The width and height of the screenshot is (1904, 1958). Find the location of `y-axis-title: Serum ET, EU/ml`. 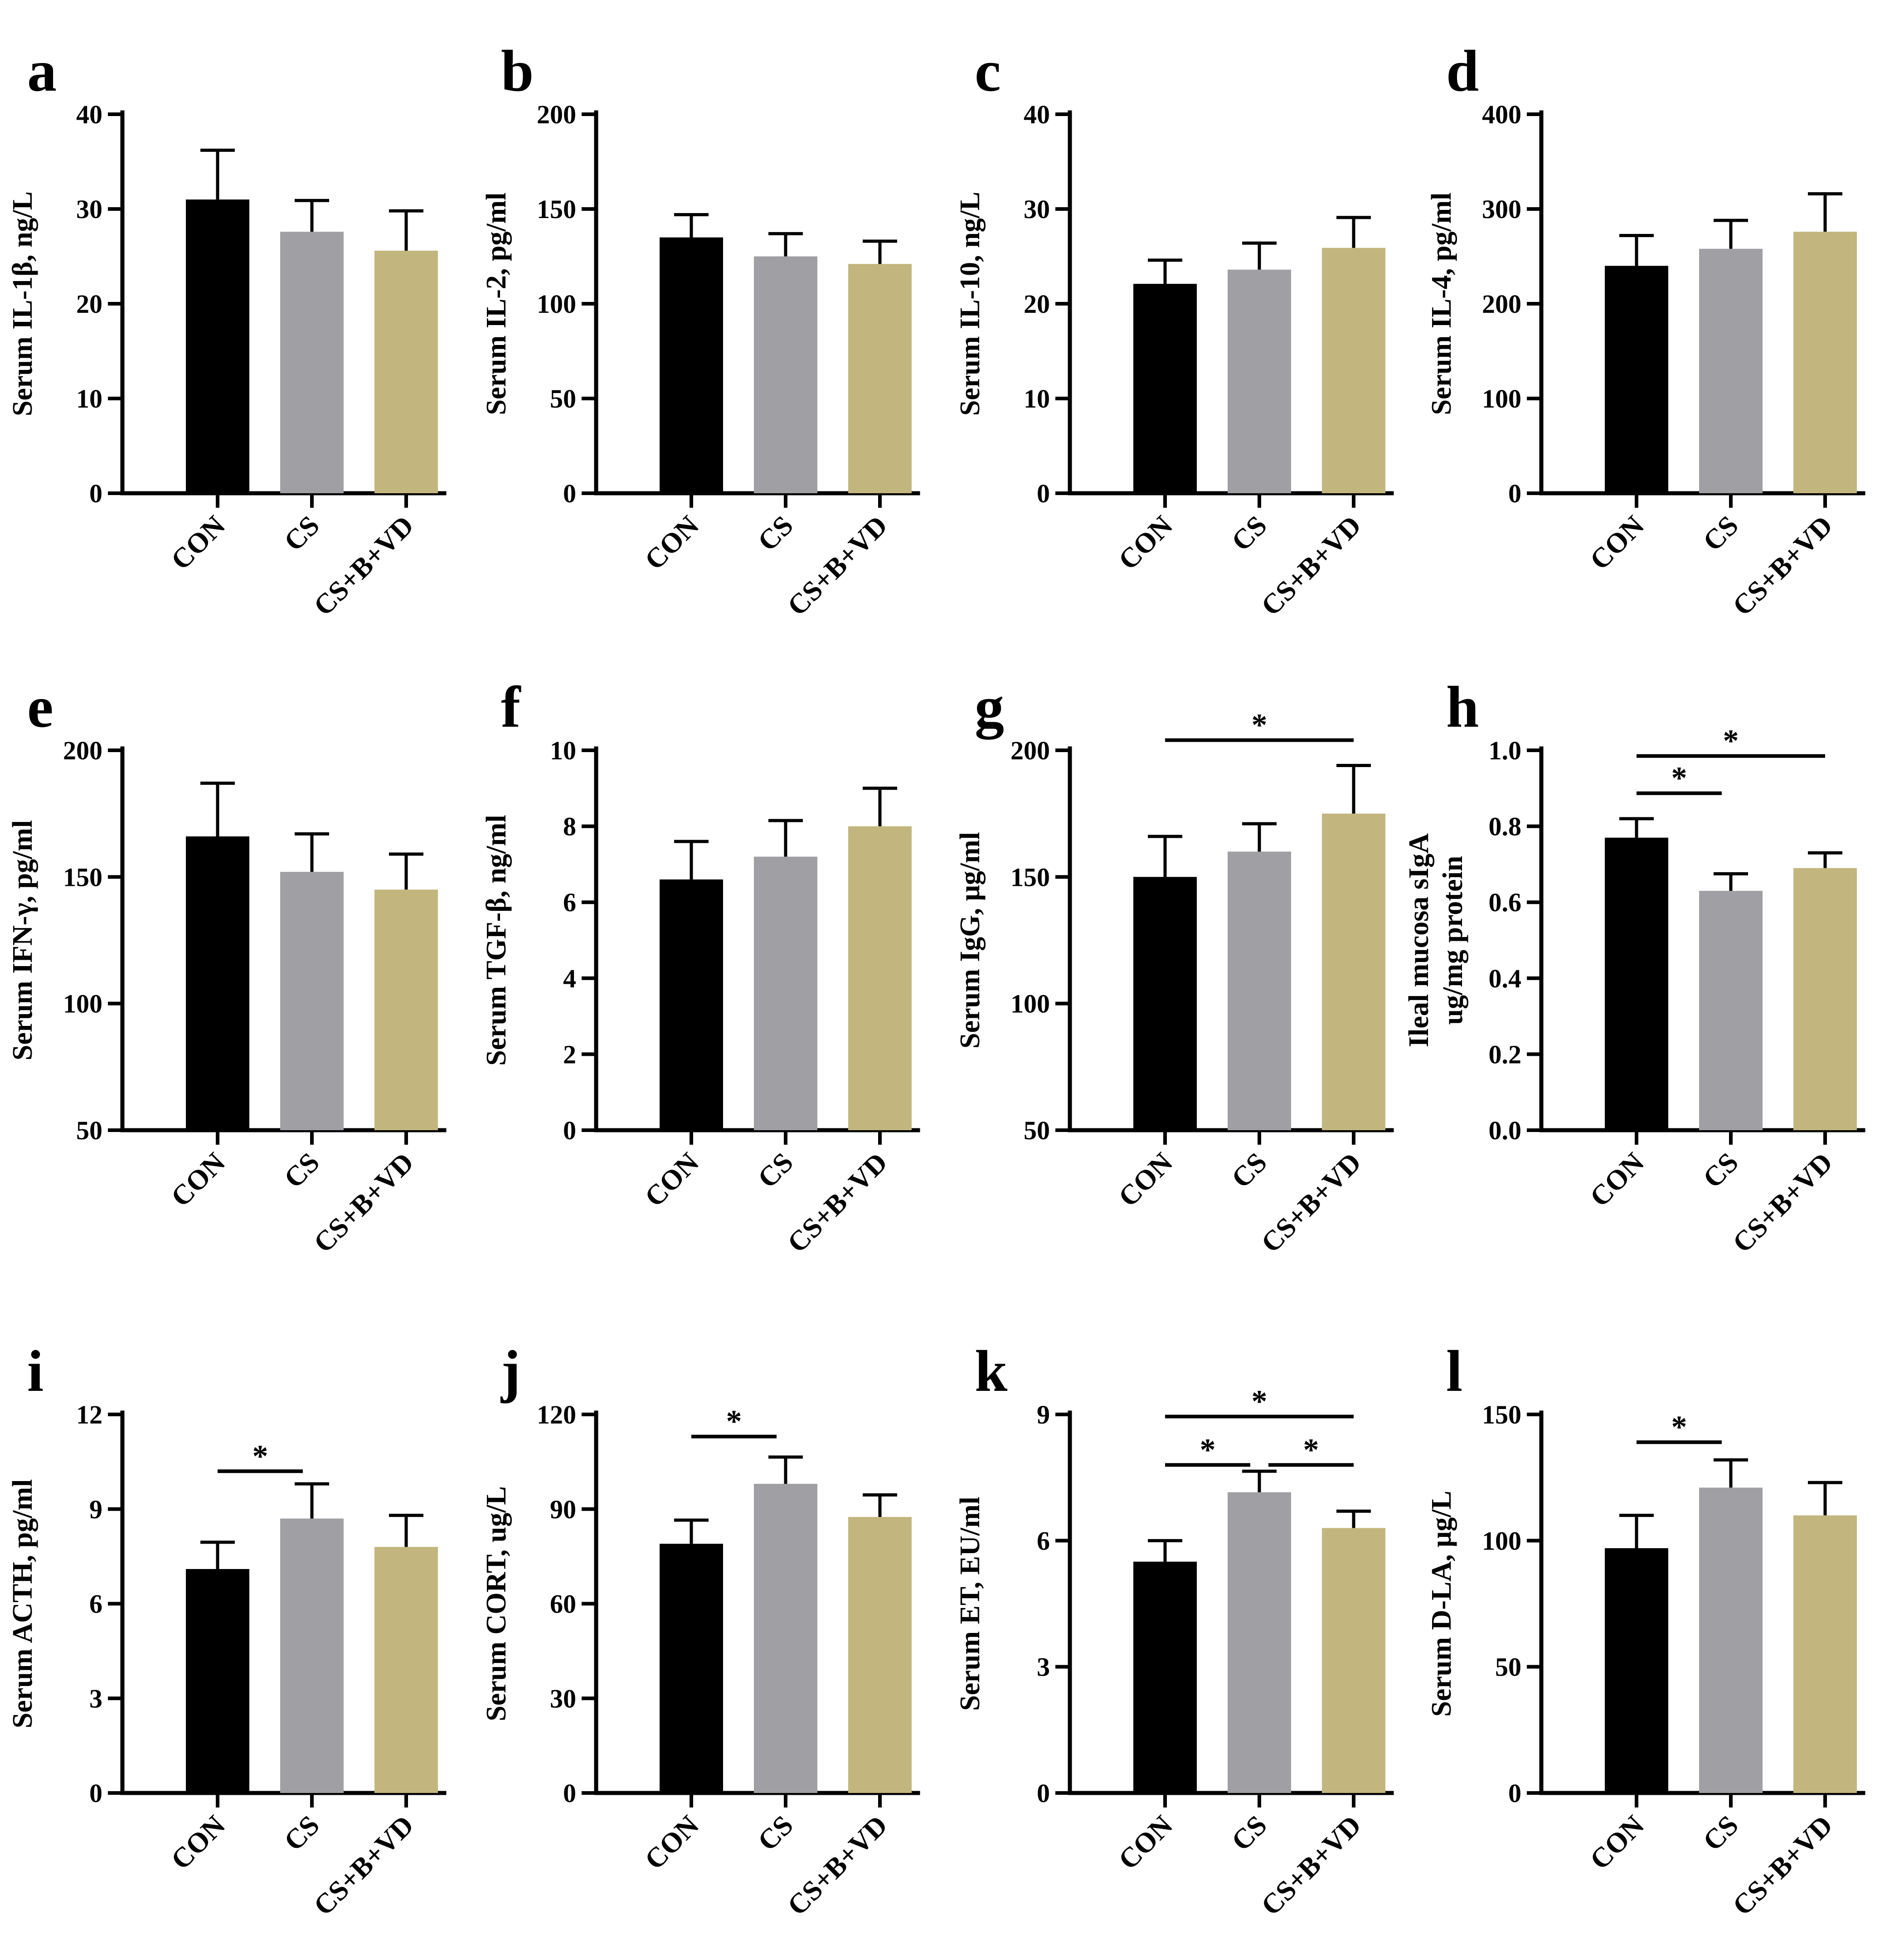

y-axis-title: Serum ET, EU/ml is located at coordinates (970, 1603).